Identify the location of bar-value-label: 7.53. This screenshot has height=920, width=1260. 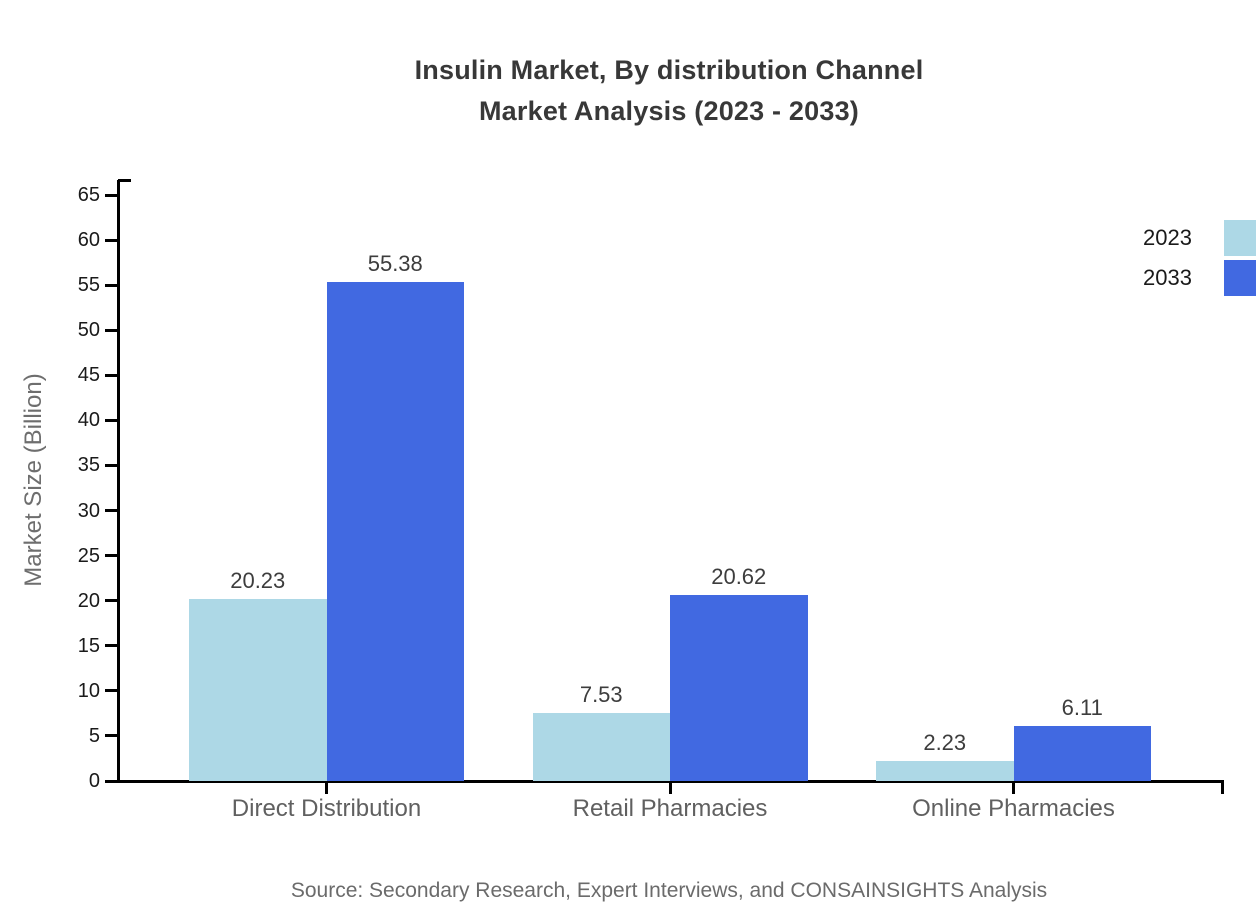
(601, 695).